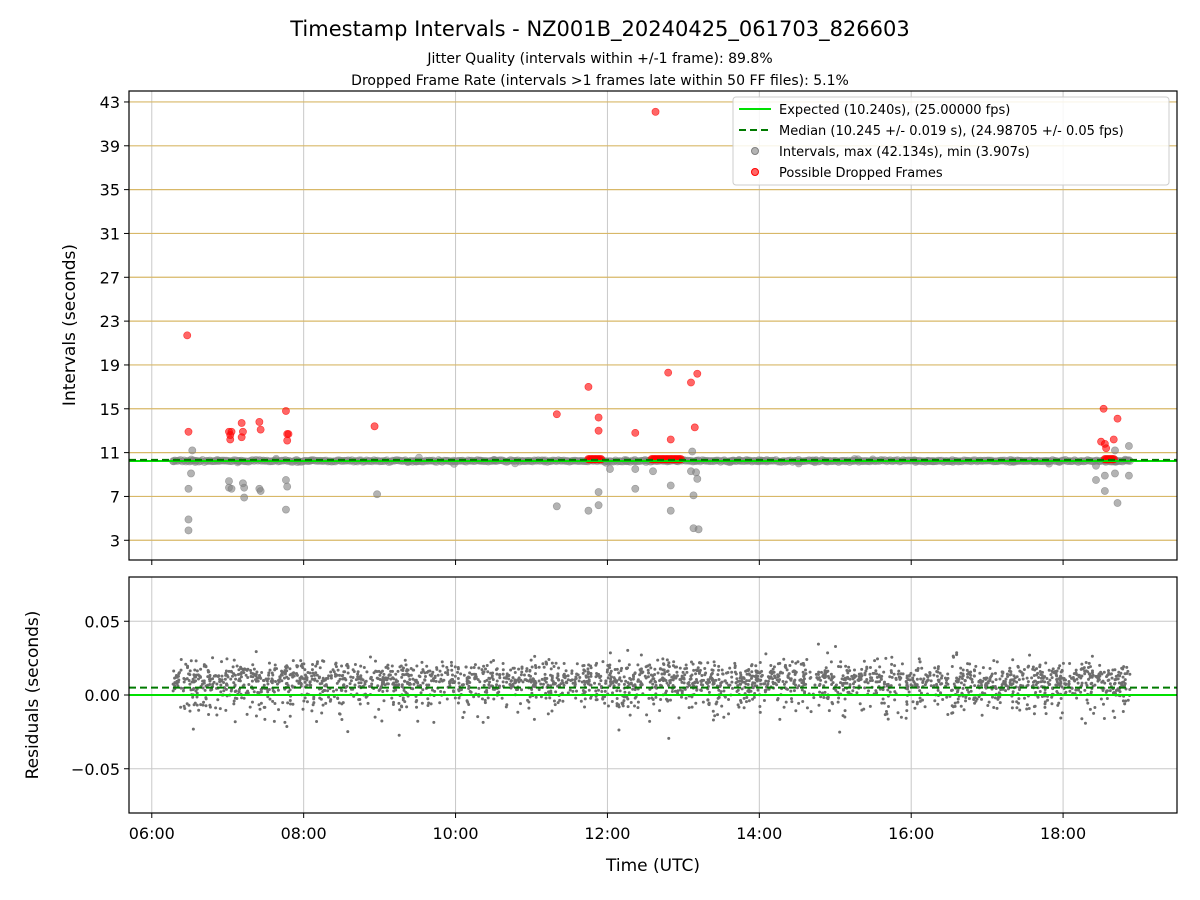 Image resolution: width=1200 pixels, height=900 pixels. What do you see at coordinates (110, 233) in the screenshot?
I see `intervals-y-tick-label: 31` at bounding box center [110, 233].